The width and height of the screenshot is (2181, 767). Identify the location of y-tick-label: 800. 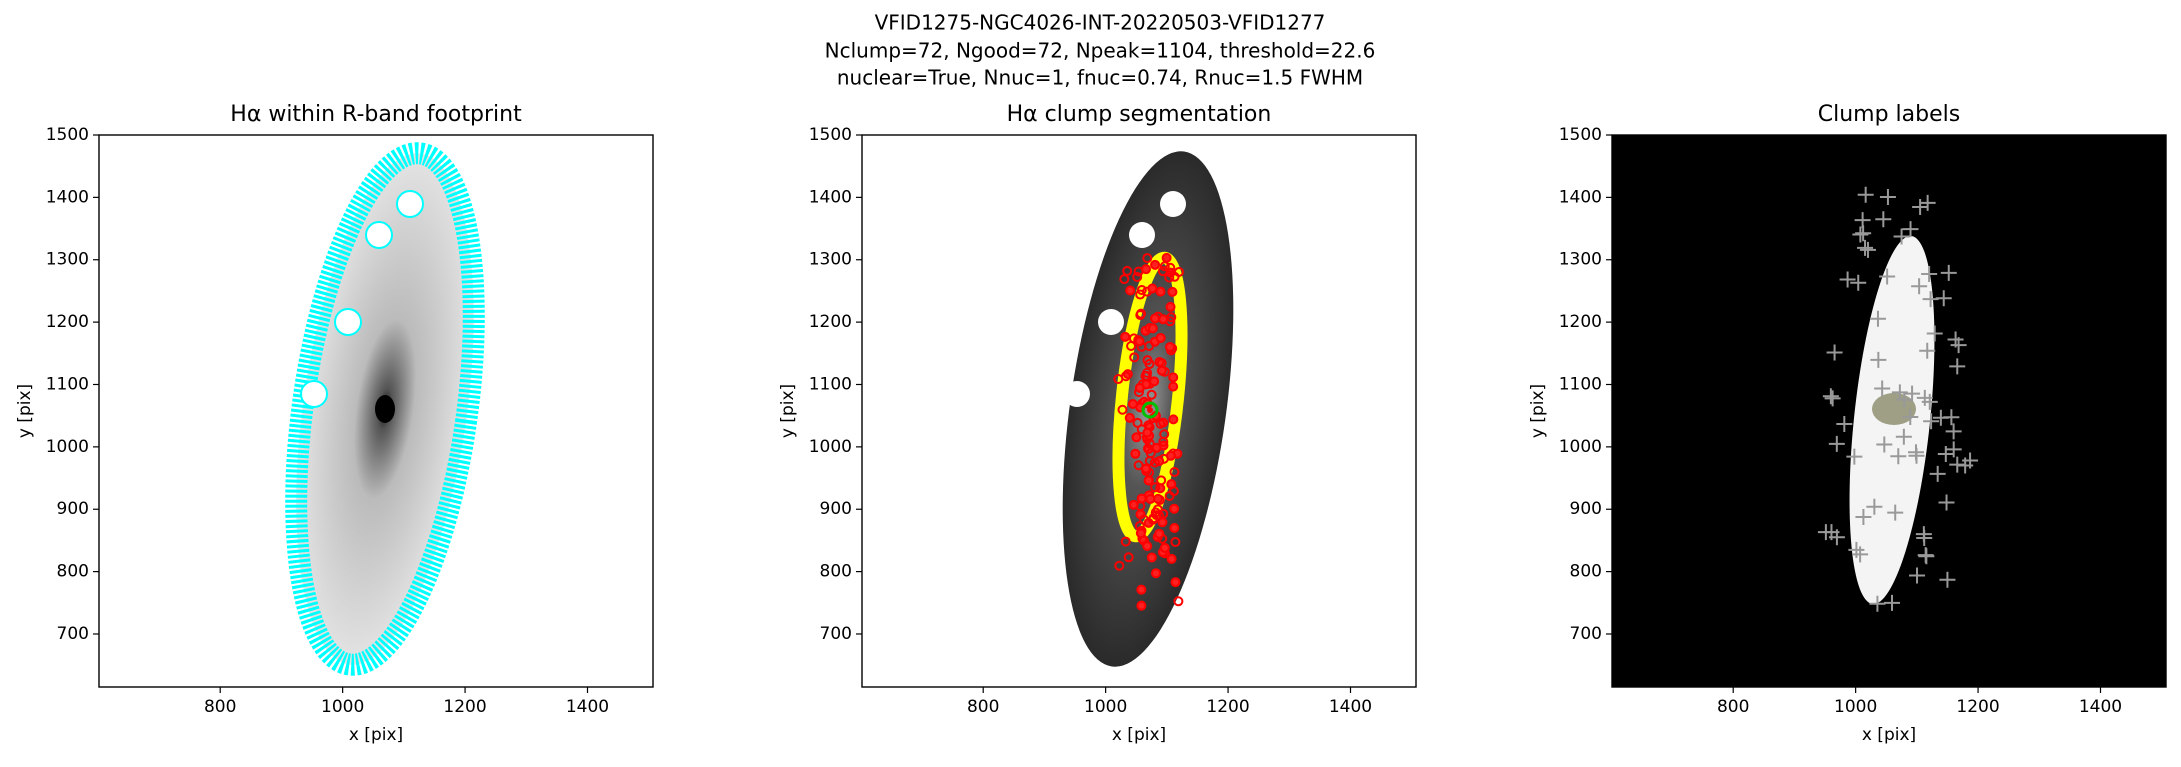
(1586, 572).